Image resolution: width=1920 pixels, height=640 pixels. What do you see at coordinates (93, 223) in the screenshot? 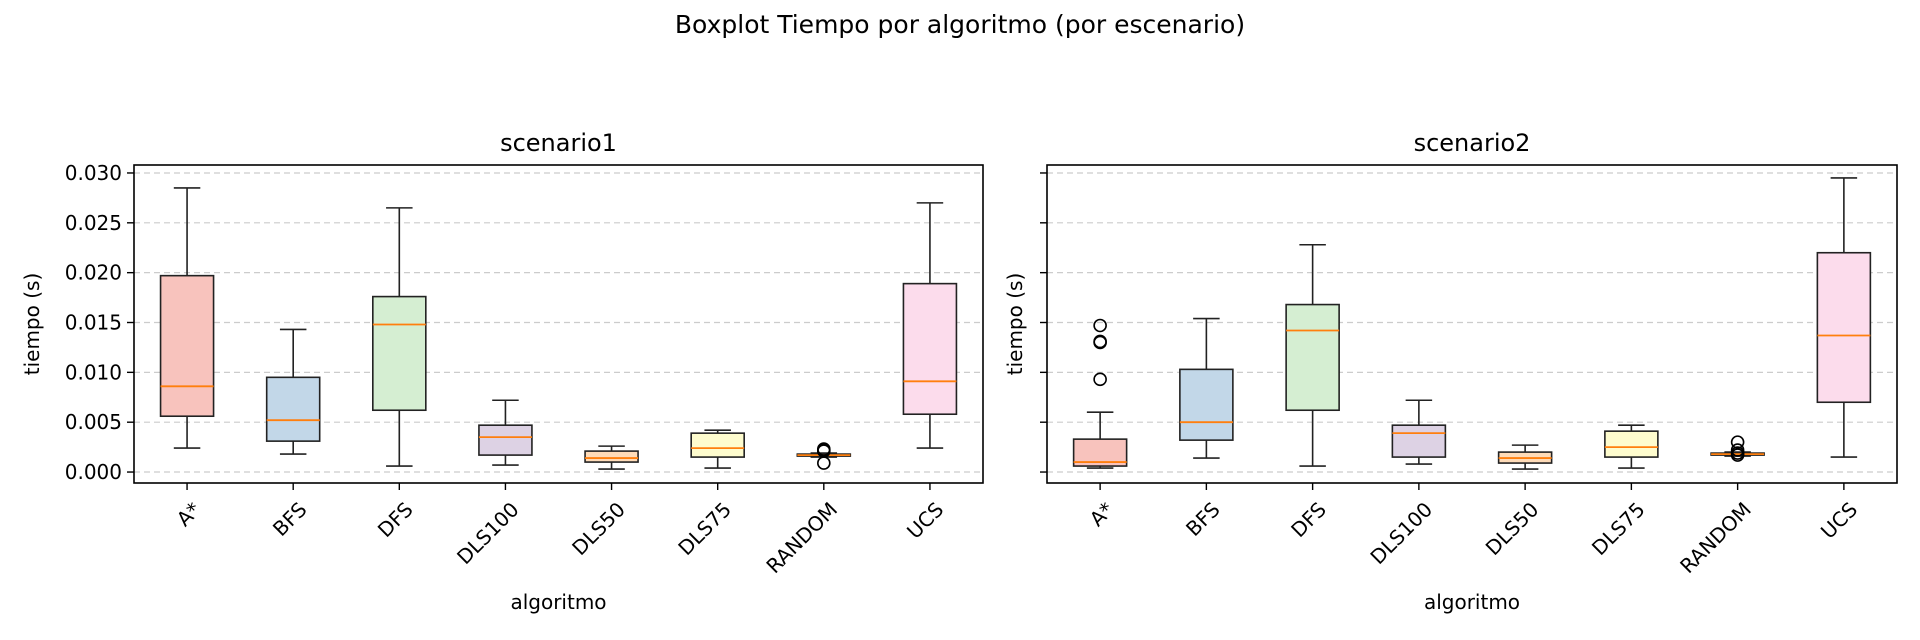
I see `y-tick-label: 0.025` at bounding box center [93, 223].